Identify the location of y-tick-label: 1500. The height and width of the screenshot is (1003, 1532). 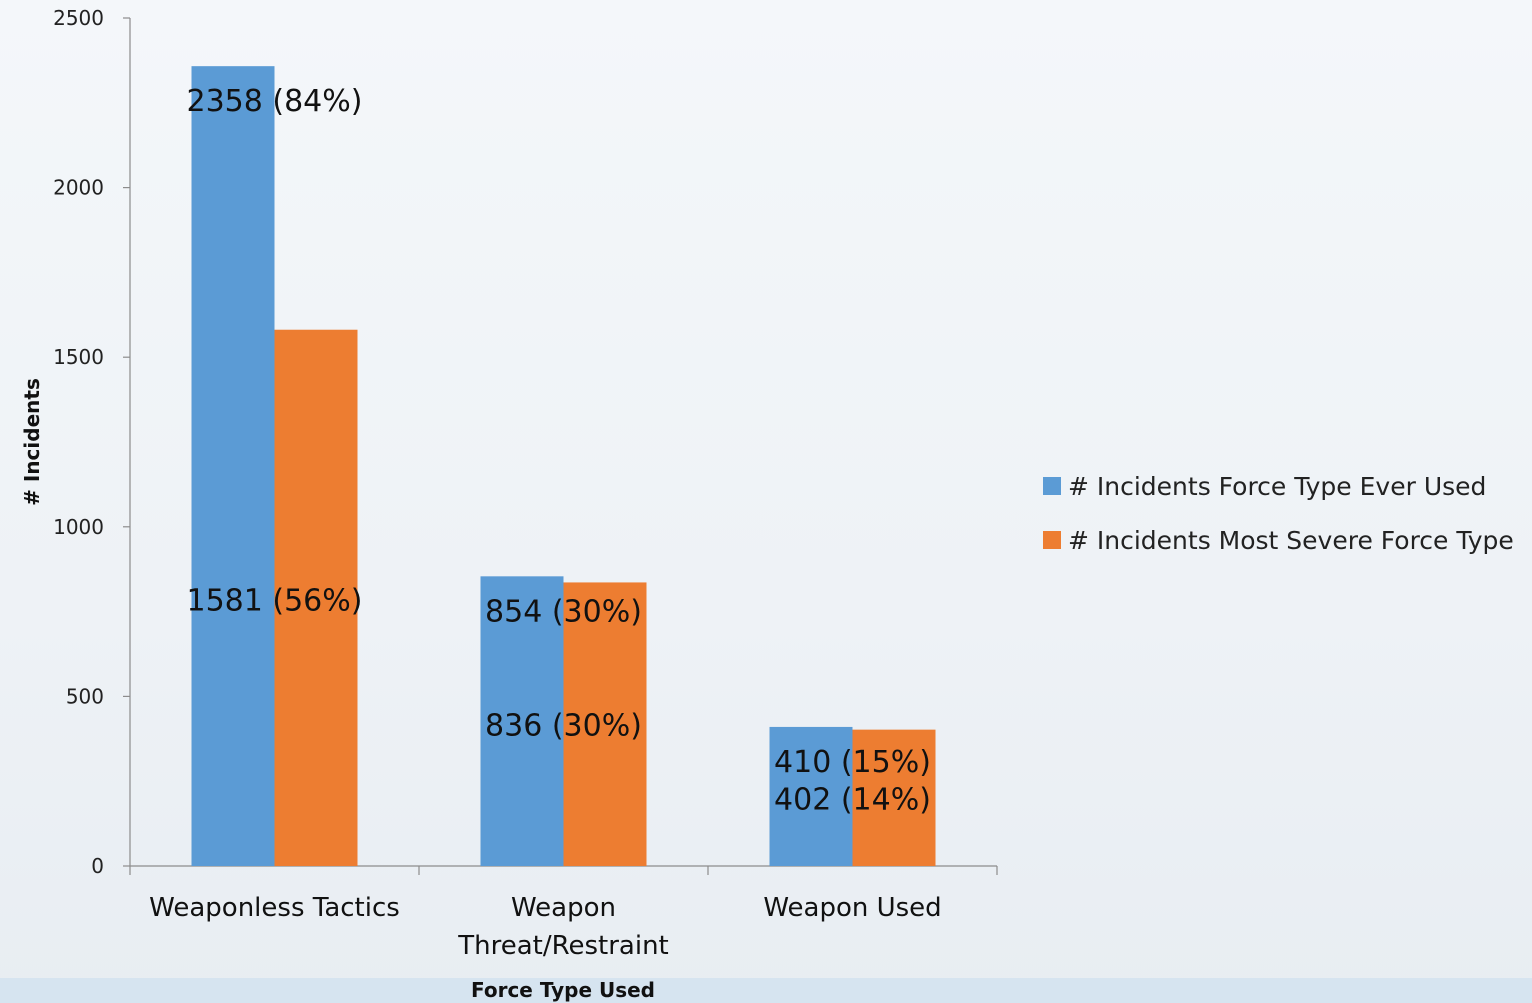
(78, 357).